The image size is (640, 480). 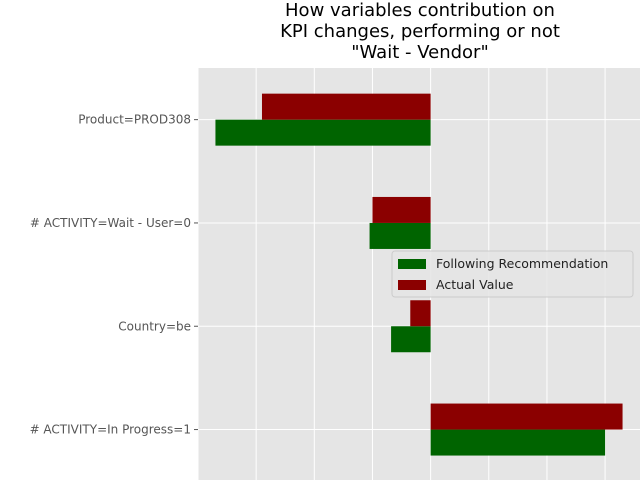 What do you see at coordinates (475, 284) in the screenshot?
I see `legend-label-actual-value: Actual Value` at bounding box center [475, 284].